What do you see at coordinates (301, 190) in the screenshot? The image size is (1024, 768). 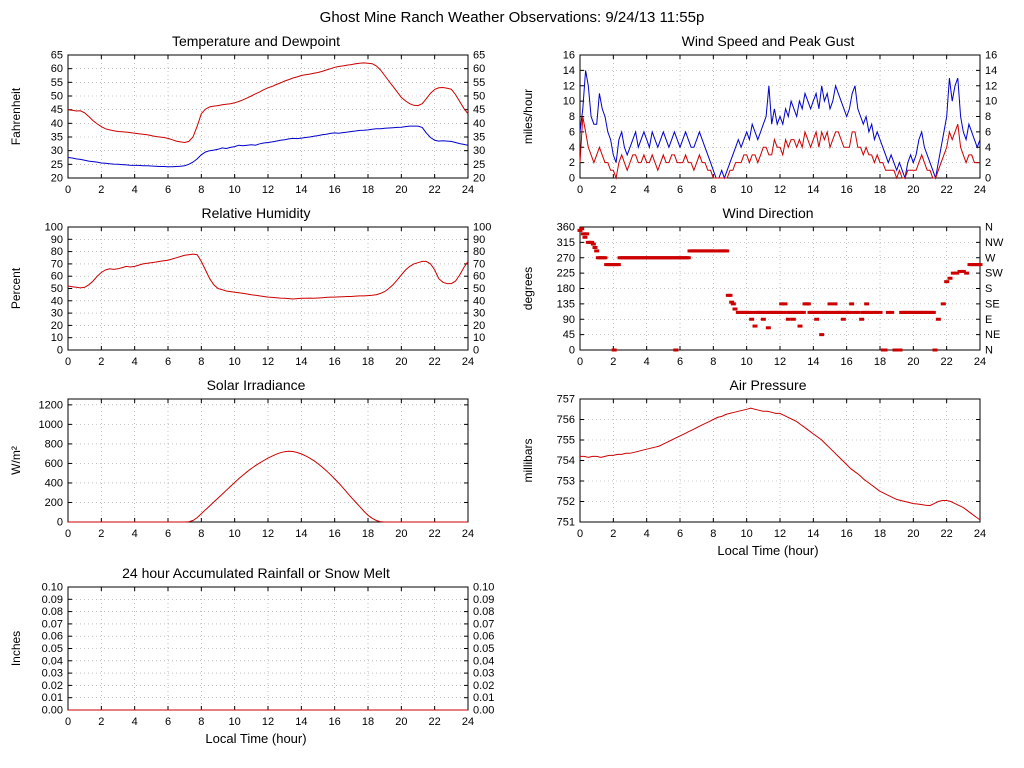 I see `x-tick-label: 14` at bounding box center [301, 190].